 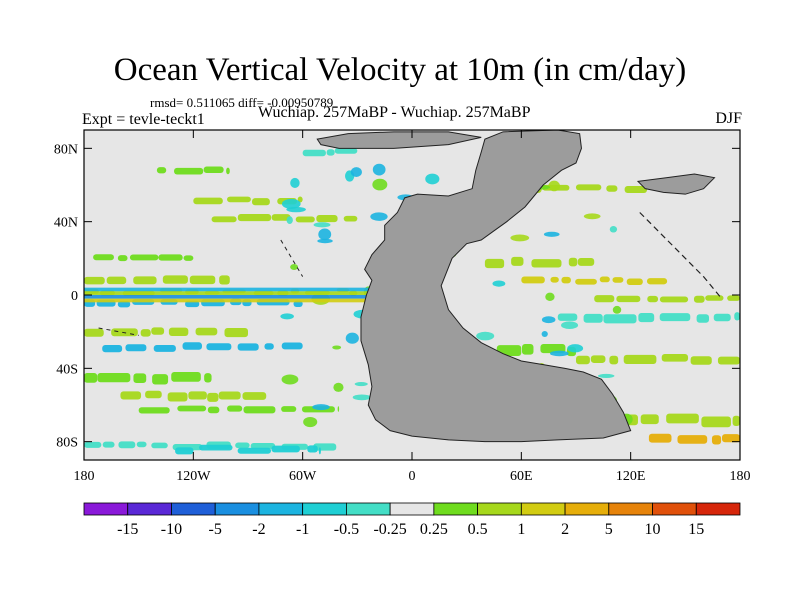 What do you see at coordinates (66, 223) in the screenshot?
I see `y-tick-label: 40N` at bounding box center [66, 223].